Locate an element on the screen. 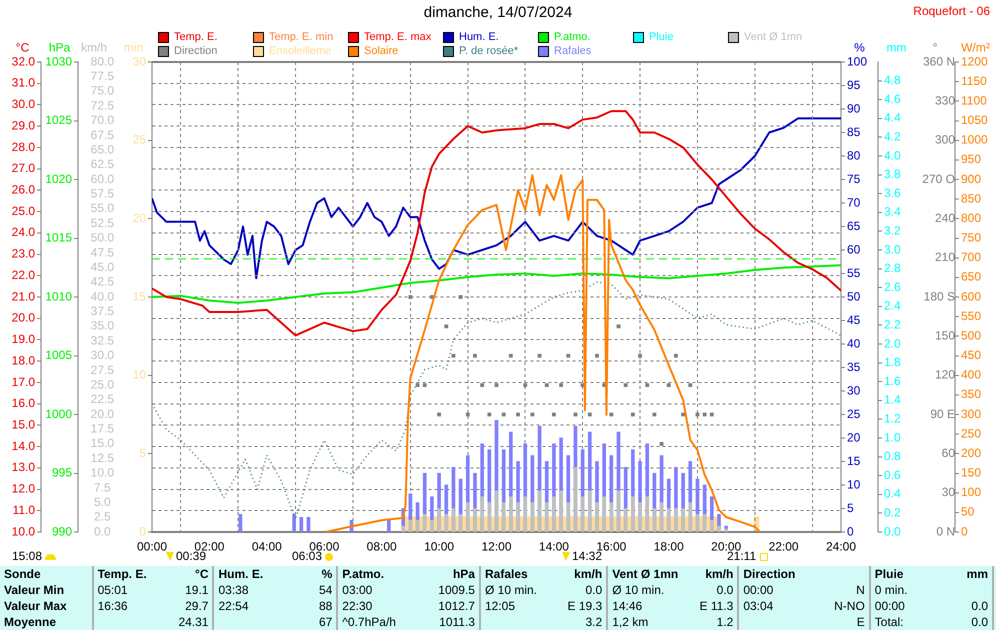 This screenshot has height=637, width=996. y3-tick-label: 2.4 is located at coordinates (893, 305).